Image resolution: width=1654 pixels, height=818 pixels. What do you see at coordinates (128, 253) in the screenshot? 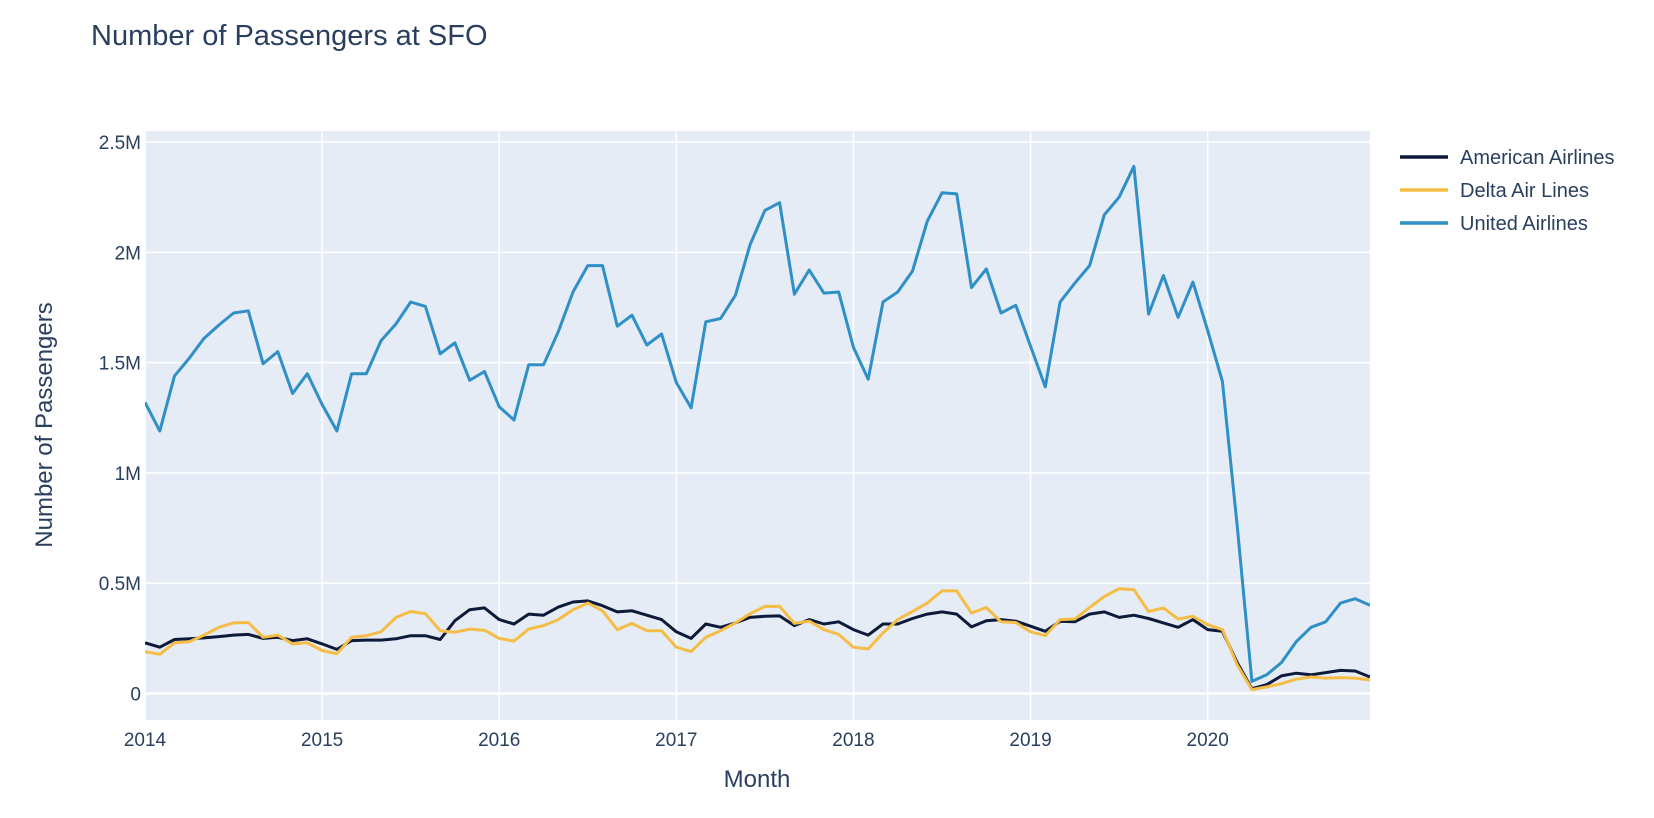
I see `y-tick-label: 2M` at bounding box center [128, 253].